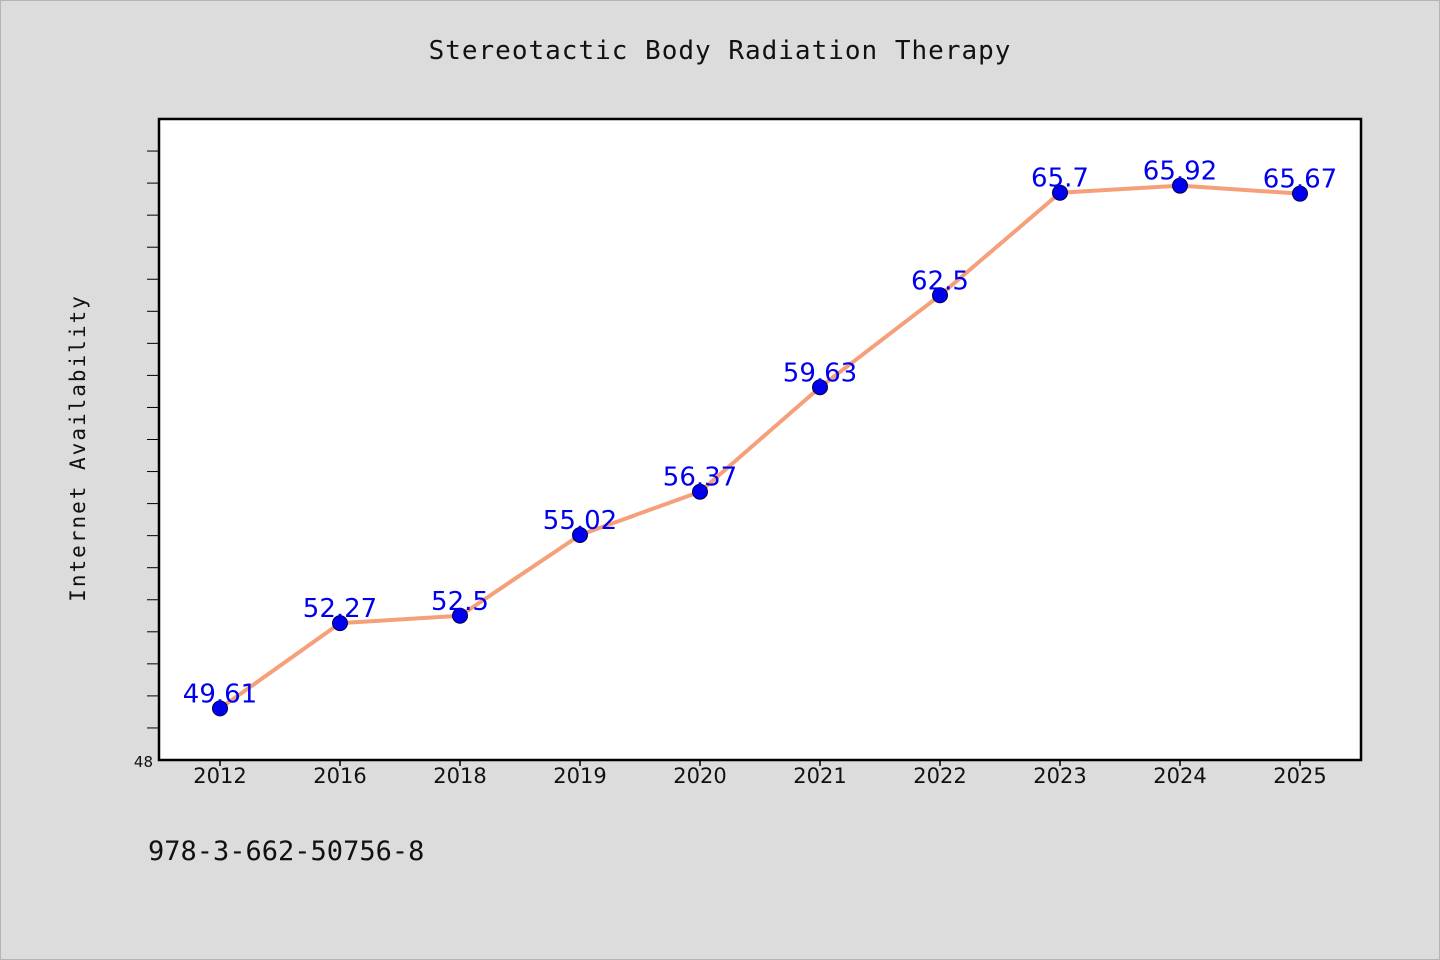 The width and height of the screenshot is (1440, 960). What do you see at coordinates (146, 460) in the screenshot?
I see `axis-ticks: 48` at bounding box center [146, 460].